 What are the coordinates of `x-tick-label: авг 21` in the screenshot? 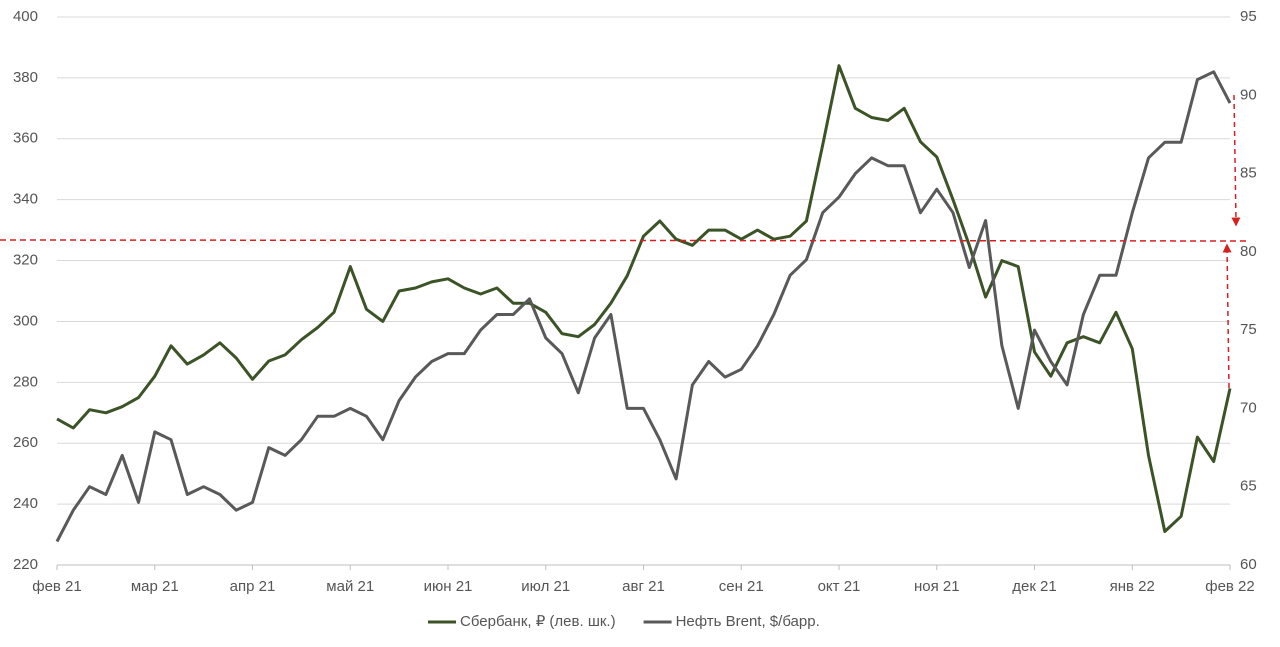 It's located at (643, 586).